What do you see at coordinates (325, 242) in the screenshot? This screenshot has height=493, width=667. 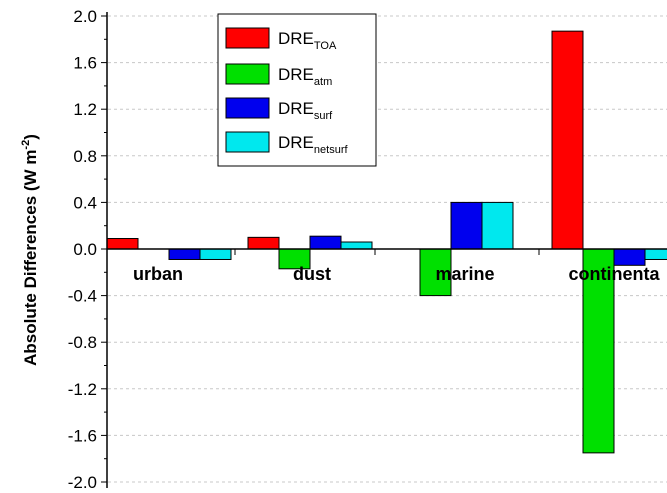 I see `bar-surf-dust` at bounding box center [325, 242].